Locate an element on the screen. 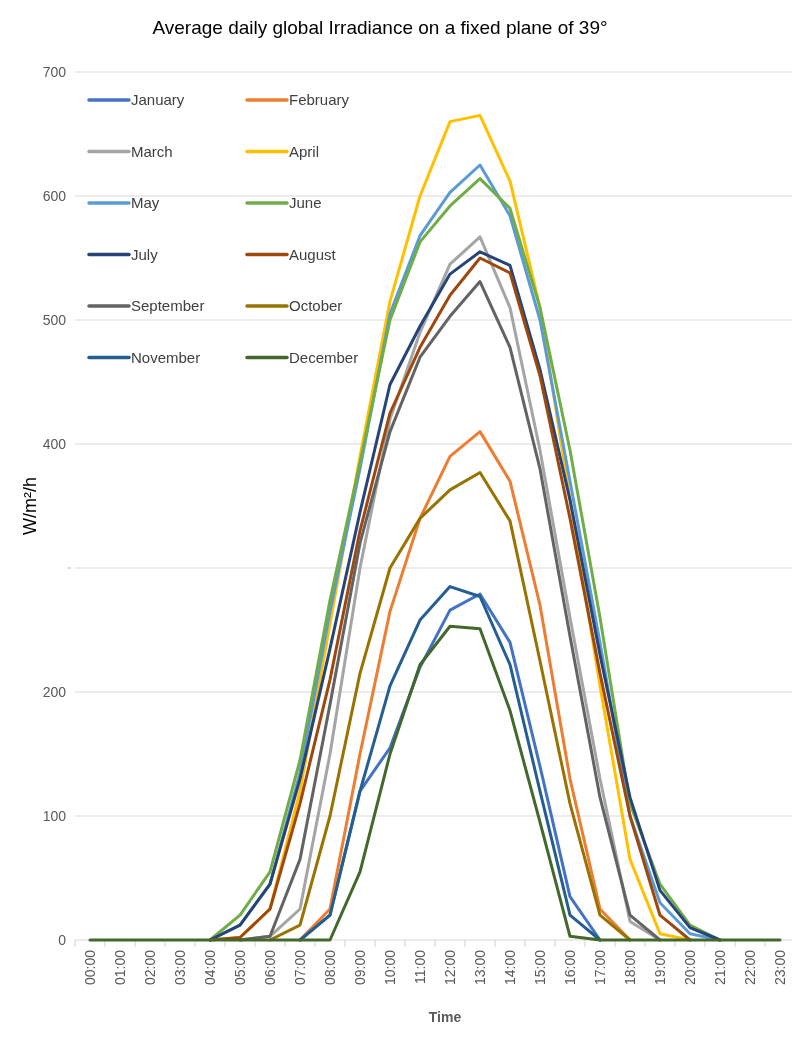 This screenshot has height=1046, width=800. legend-label: December is located at coordinates (324, 357).